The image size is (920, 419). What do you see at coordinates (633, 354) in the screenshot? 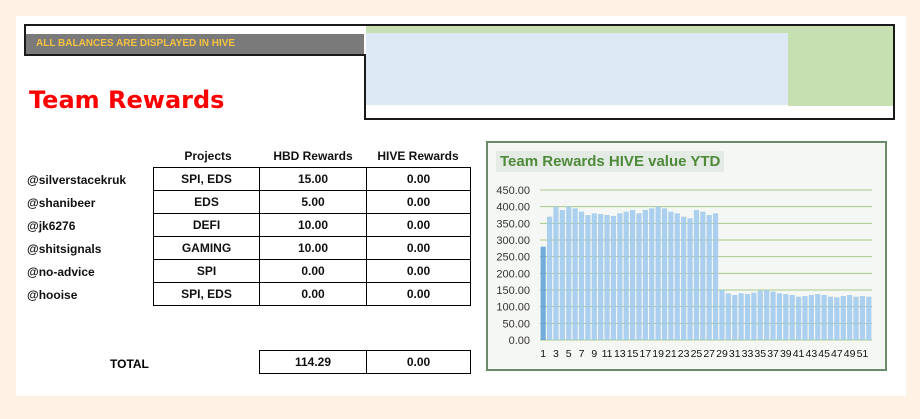
I see `x-tick-label: 15` at bounding box center [633, 354].